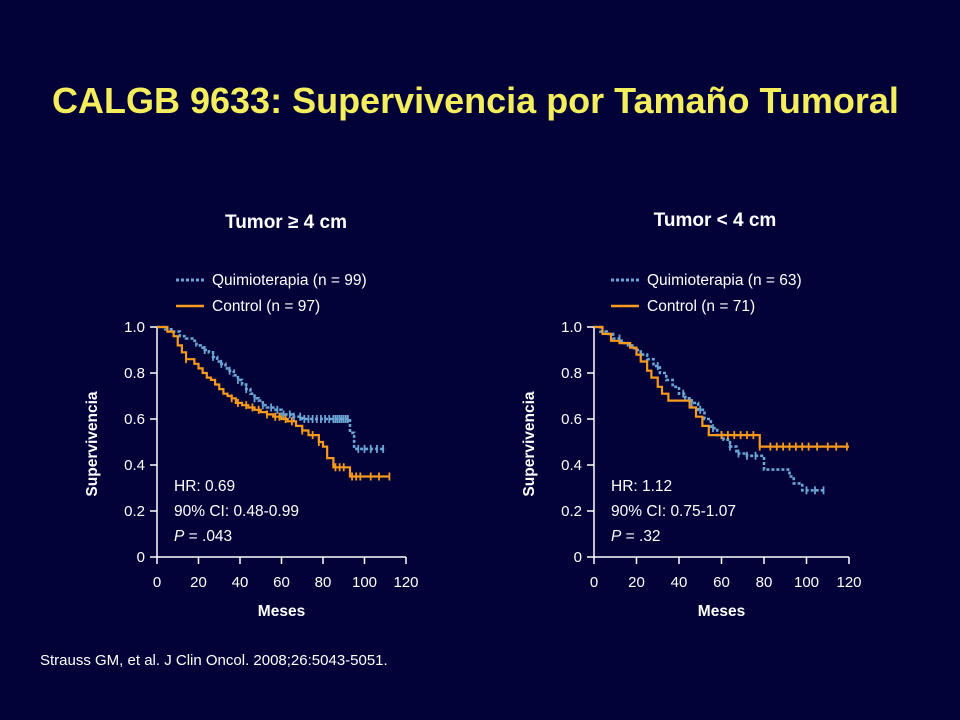 The image size is (960, 720). What do you see at coordinates (640, 536) in the screenshot?
I see `p-number: = .32` at bounding box center [640, 536].